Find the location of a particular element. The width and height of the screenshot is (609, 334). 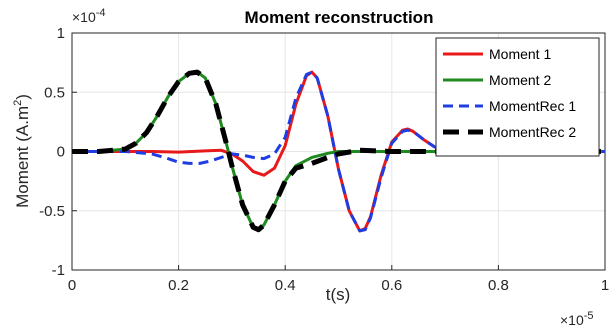

x-tick-label: 0.6 is located at coordinates (391, 285).